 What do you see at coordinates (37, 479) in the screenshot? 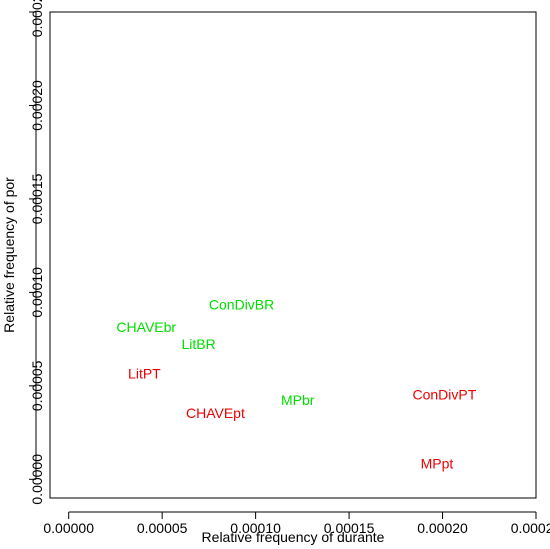
I see `y-tick-label: 0.00000` at bounding box center [37, 479].